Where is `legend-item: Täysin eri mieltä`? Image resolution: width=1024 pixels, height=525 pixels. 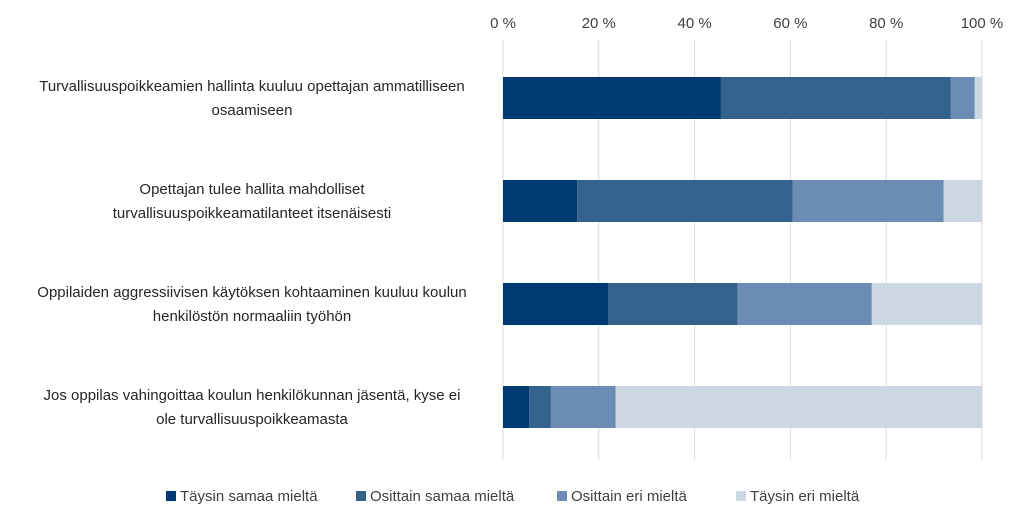
legend-item: Täysin eri mieltä is located at coordinates (798, 496).